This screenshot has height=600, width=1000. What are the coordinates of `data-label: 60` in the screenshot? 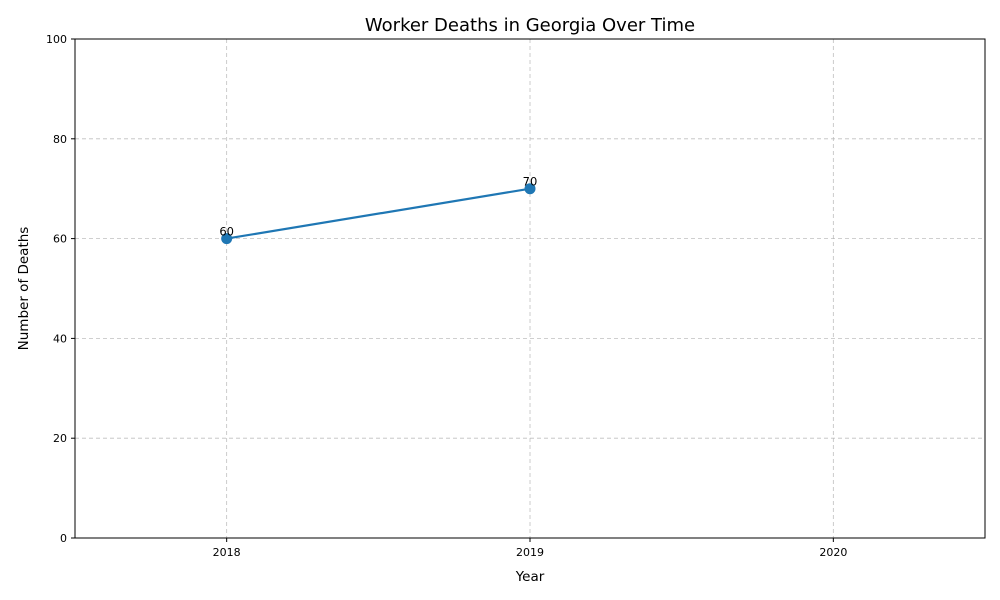 It's located at (226, 232).